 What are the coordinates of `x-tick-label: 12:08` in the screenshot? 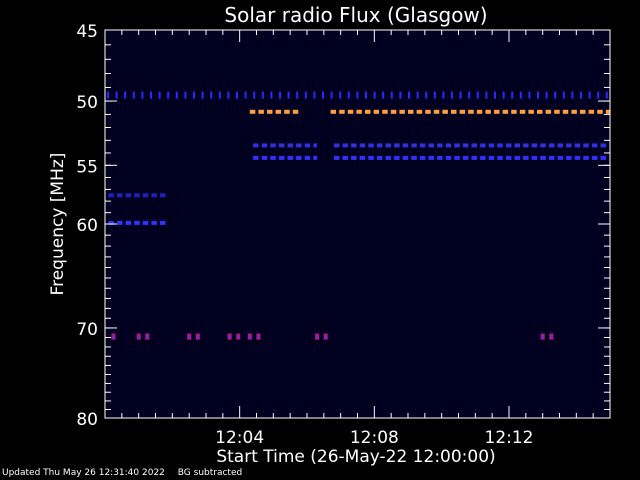 It's located at (374, 438).